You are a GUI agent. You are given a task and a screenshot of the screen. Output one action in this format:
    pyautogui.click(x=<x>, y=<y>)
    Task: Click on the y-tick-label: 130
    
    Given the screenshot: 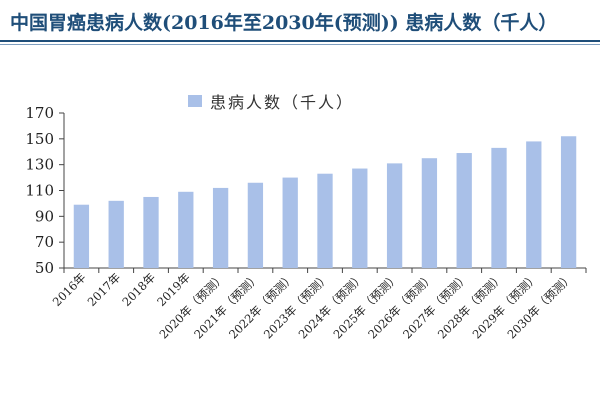 What is the action you would take?
    pyautogui.click(x=39, y=165)
    